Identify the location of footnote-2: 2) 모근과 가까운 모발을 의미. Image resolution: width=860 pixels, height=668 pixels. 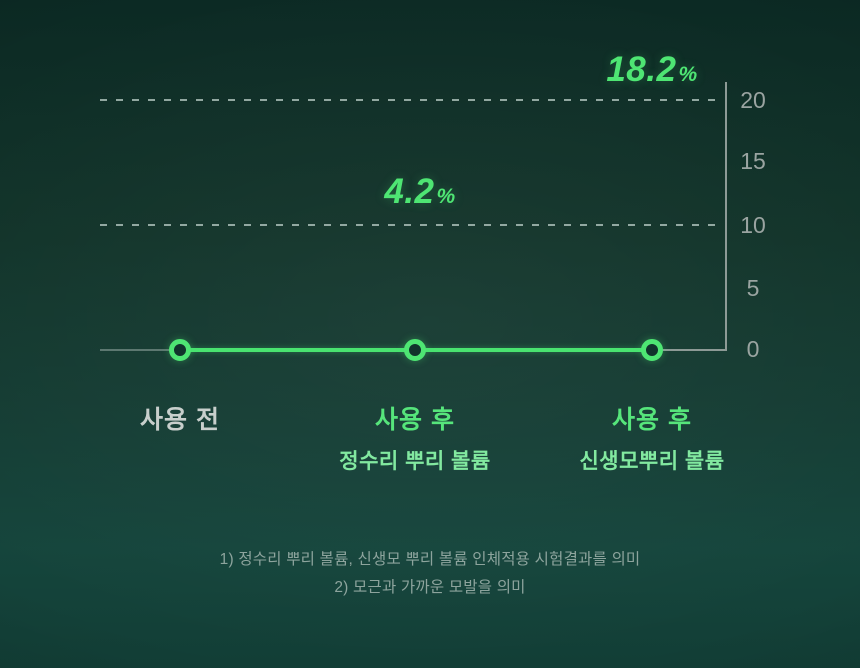
(430, 587).